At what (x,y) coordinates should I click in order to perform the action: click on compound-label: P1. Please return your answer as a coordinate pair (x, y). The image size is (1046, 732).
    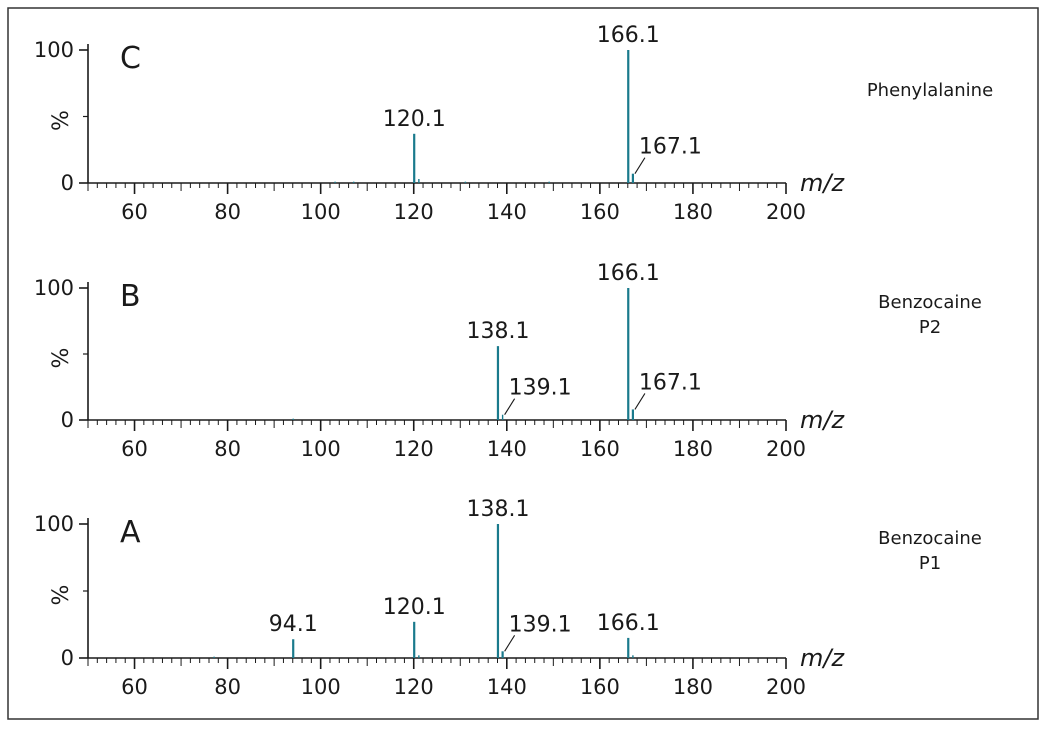
    Looking at the image, I should click on (930, 563).